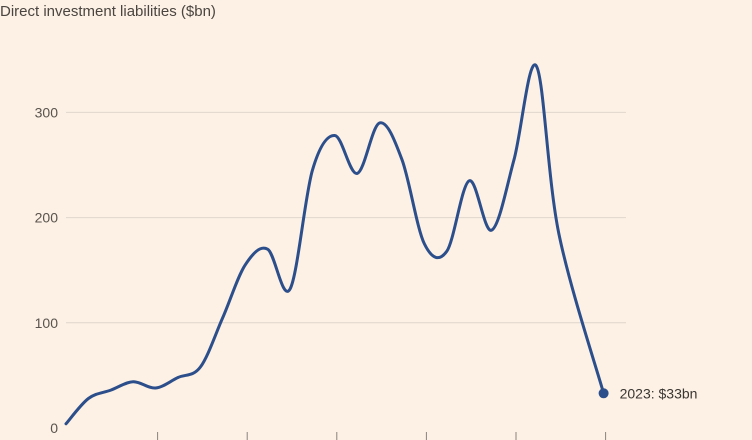 This screenshot has height=440, width=752. What do you see at coordinates (108, 11) in the screenshot?
I see `chart-title: Direct investment liabilities ($bn)` at bounding box center [108, 11].